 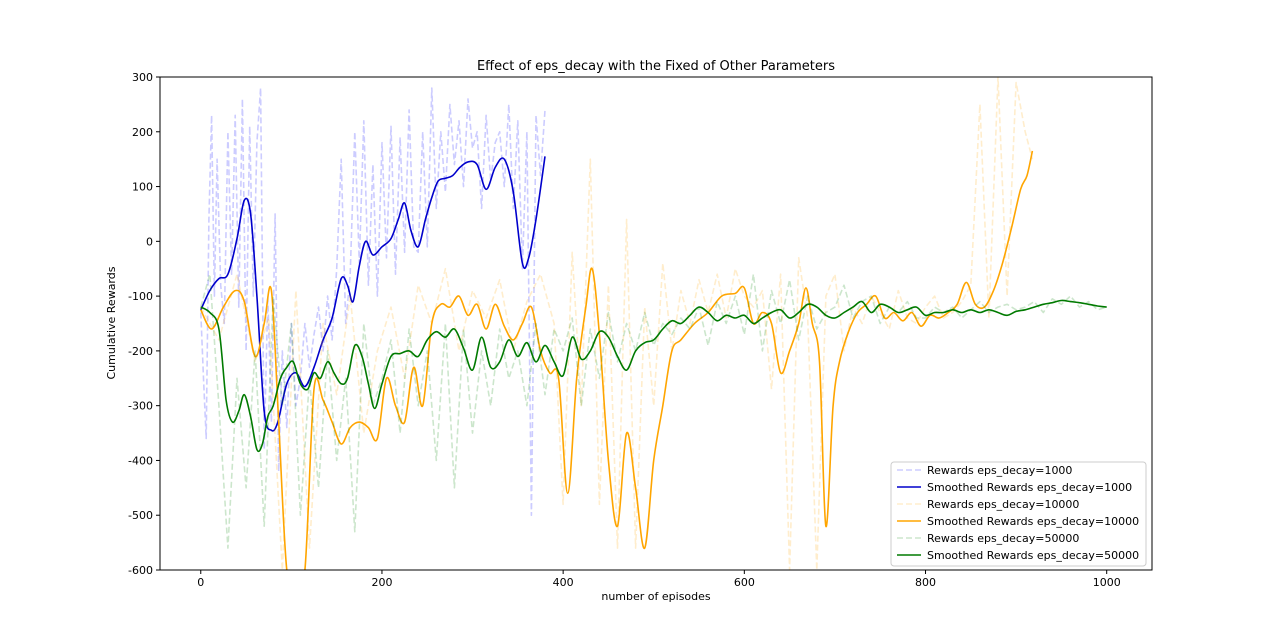 What do you see at coordinates (142, 132) in the screenshot?
I see `y-tick-label: 200` at bounding box center [142, 132].